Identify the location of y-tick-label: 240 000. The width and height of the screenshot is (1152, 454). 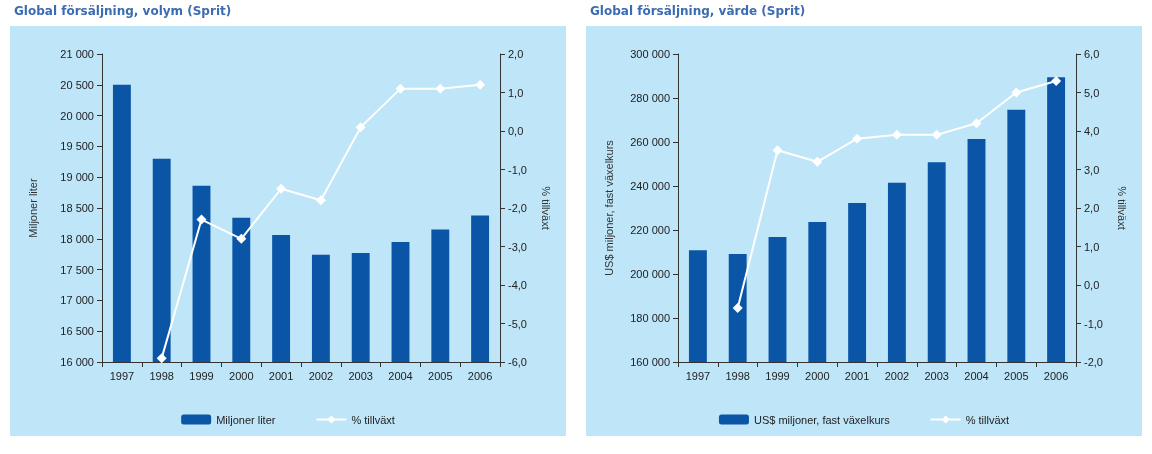
(650, 186).